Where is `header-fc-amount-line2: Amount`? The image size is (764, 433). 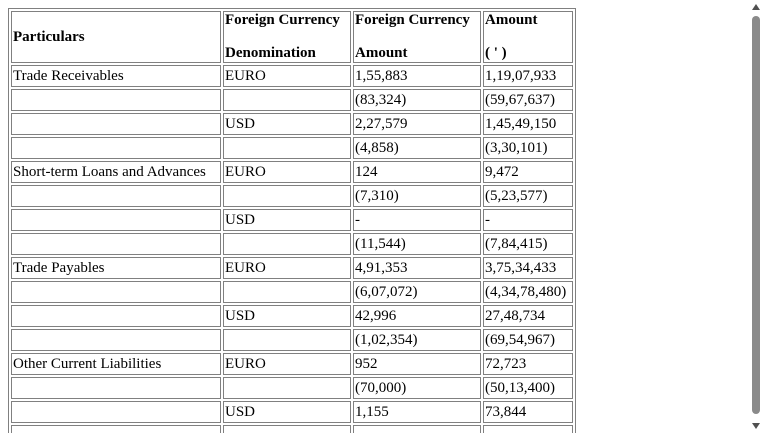 header-fc-amount-line2: Amount is located at coordinates (381, 53).